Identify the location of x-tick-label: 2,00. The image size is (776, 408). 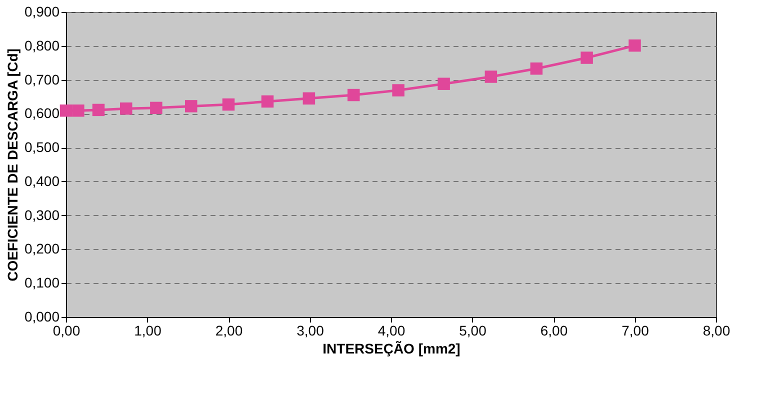
(229, 330).